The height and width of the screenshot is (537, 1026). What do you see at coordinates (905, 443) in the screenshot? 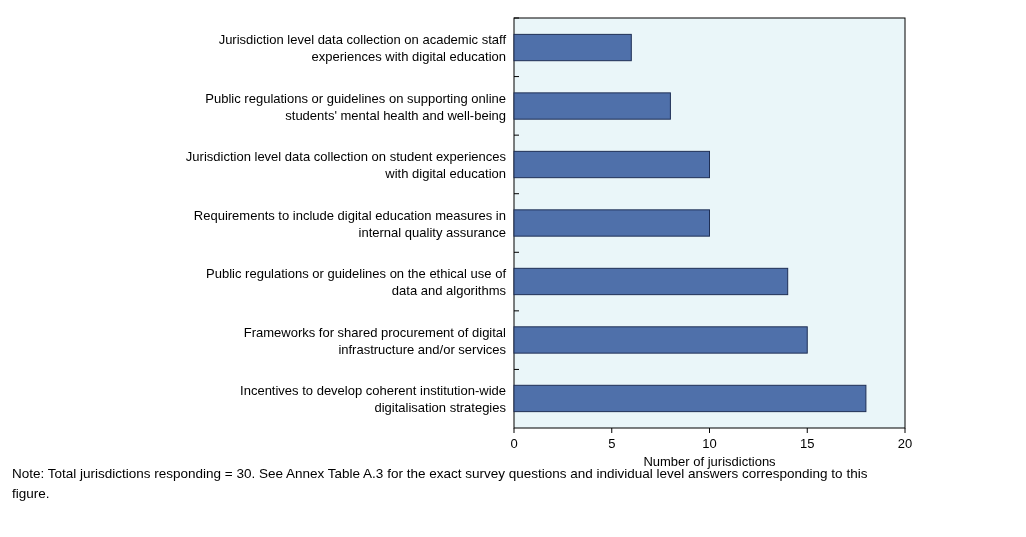
I see `x-tick-label: 20` at bounding box center [905, 443].